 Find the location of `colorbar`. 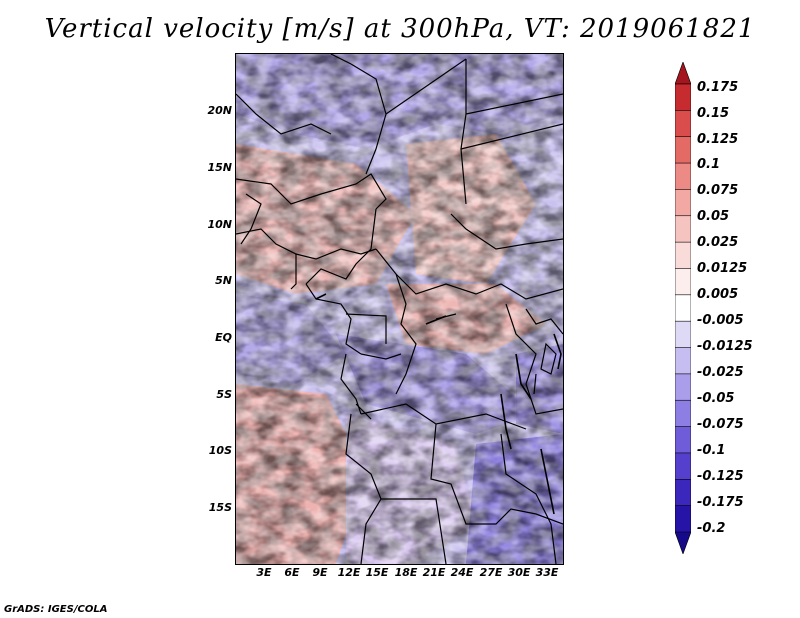

colorbar is located at coordinates (683, 308).